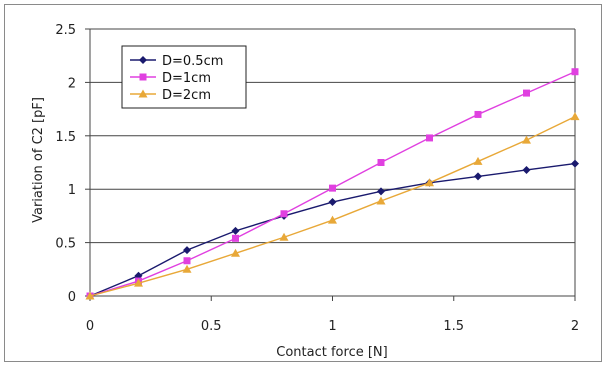 The width and height of the screenshot is (608, 367). I want to click on y-tick-label: 1, so click(72, 190).